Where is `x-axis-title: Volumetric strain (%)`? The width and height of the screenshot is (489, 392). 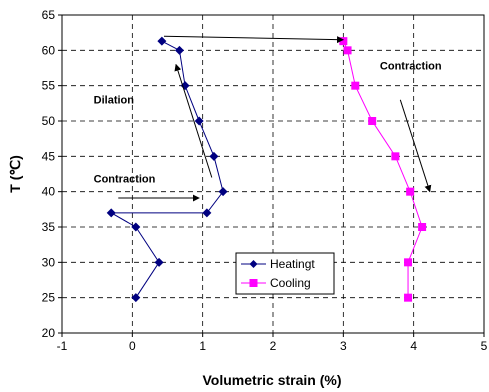 x-axis-title: Volumetric strain (%) is located at coordinates (272, 380).